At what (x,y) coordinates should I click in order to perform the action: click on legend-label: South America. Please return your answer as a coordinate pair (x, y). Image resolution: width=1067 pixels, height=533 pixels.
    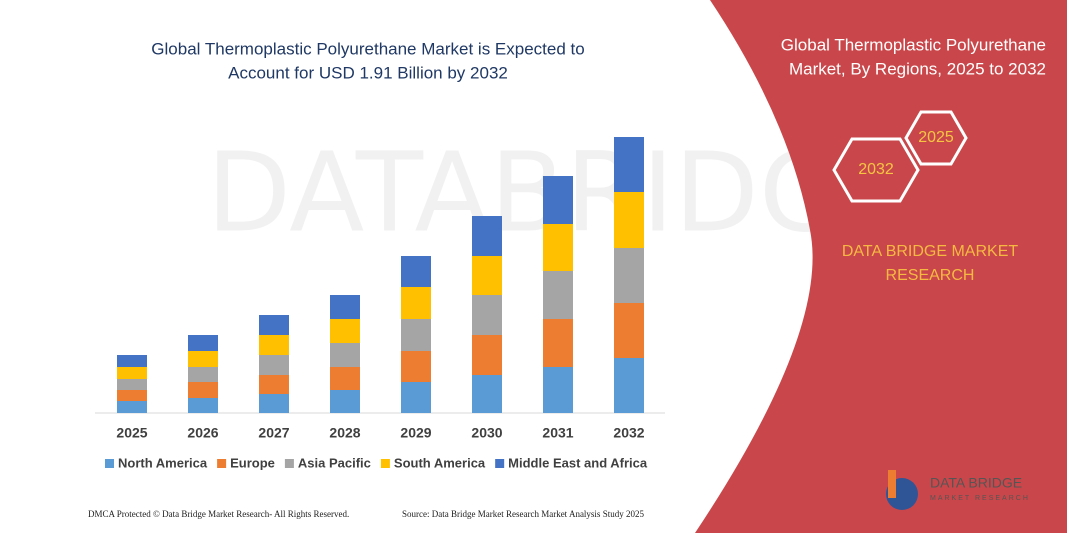
    Looking at the image, I should click on (440, 462).